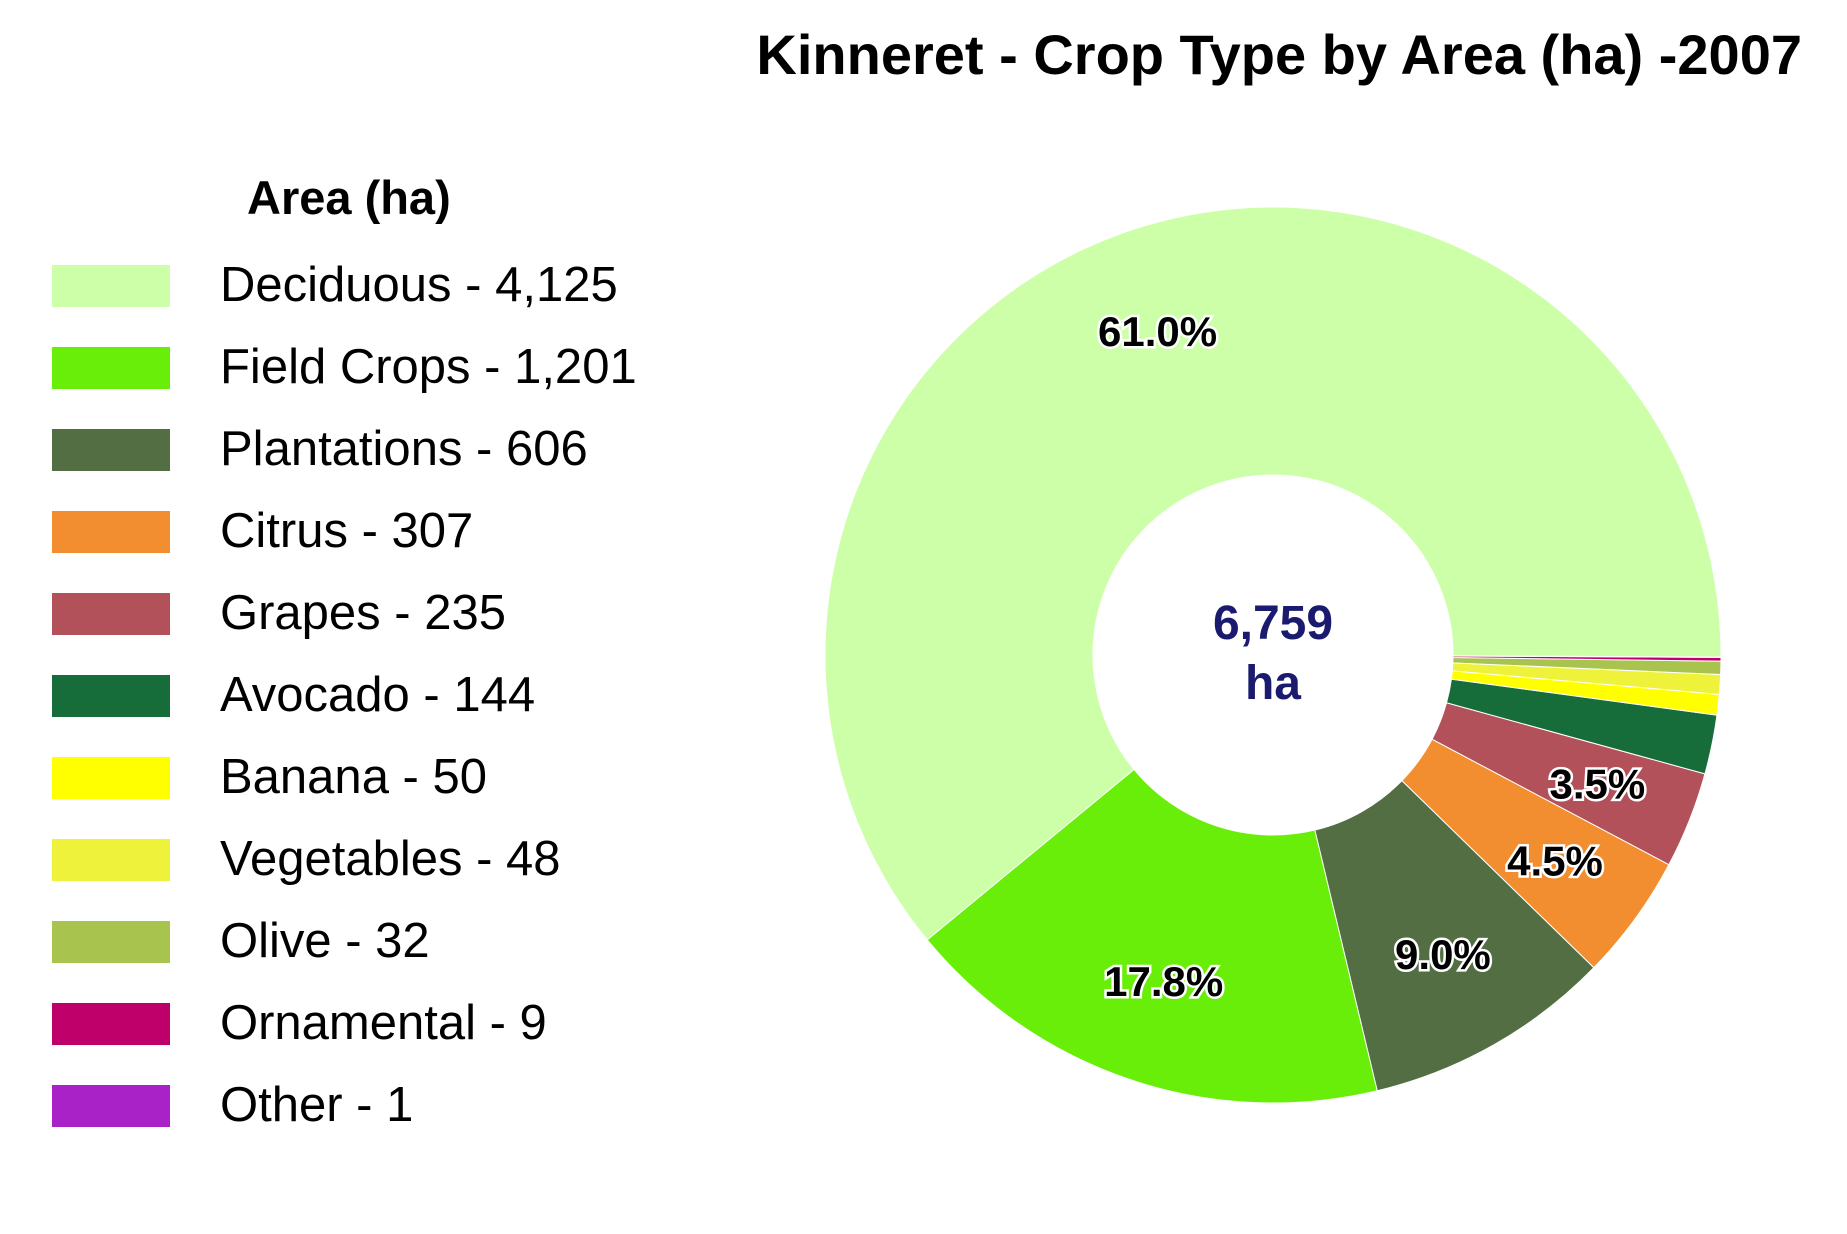 This screenshot has height=1234, width=1847. I want to click on legend-item: Vegetables - 48, so click(372, 859).